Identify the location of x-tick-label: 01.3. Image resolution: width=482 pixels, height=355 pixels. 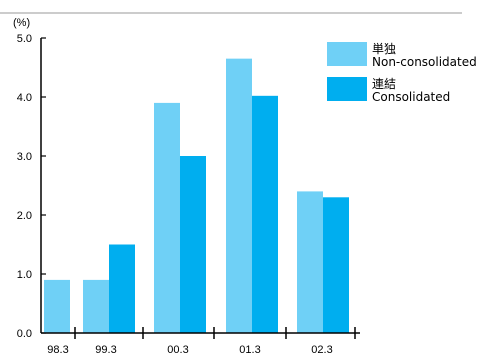
(249, 349).